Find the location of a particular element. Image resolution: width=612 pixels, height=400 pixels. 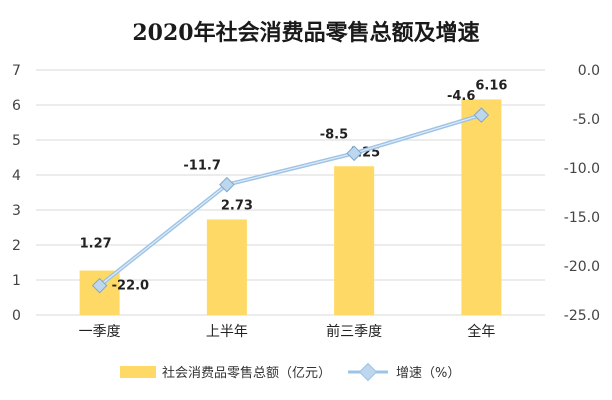

right-axis-tick-label: -20.0 is located at coordinates (582, 267).